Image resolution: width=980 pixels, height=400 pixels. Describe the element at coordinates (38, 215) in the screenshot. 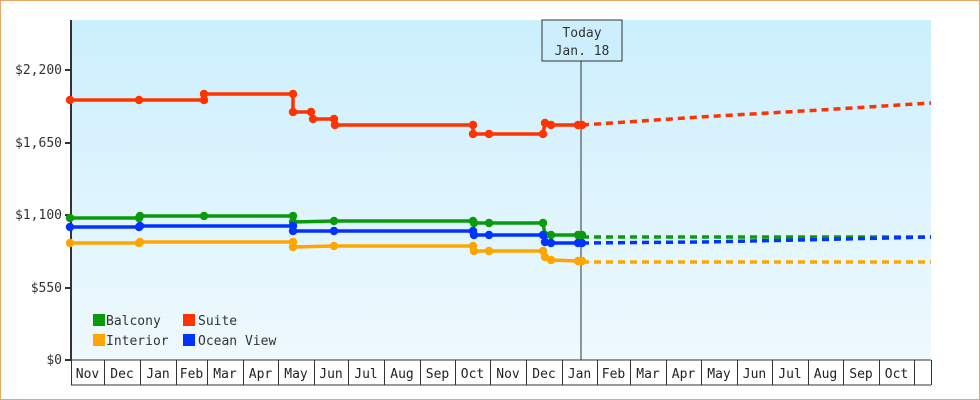

I see `y-tick-label: $1,100` at that location.